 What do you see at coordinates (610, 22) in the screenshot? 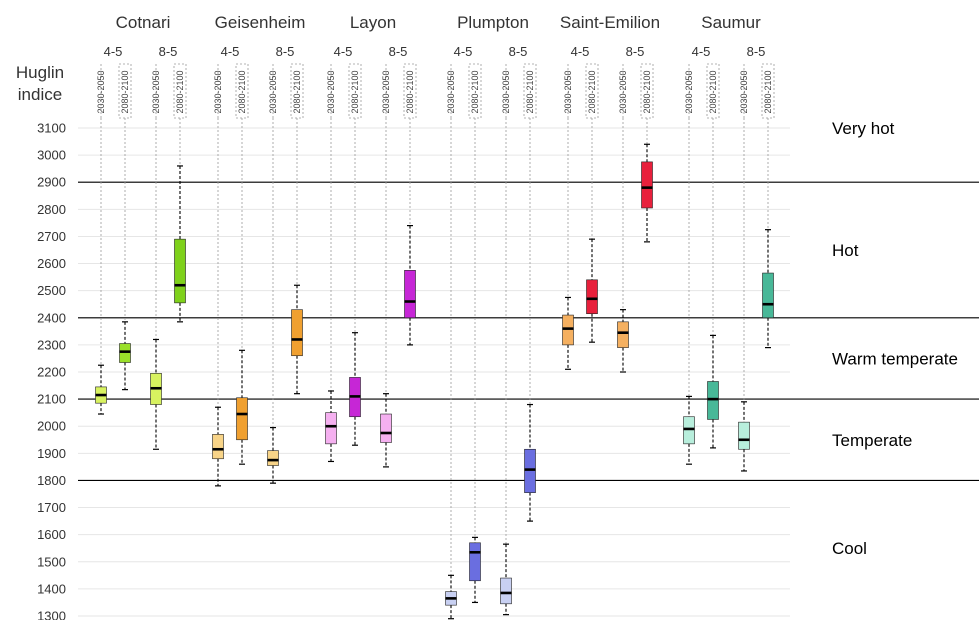
I see `site-label: Saint-Emilion` at bounding box center [610, 22].